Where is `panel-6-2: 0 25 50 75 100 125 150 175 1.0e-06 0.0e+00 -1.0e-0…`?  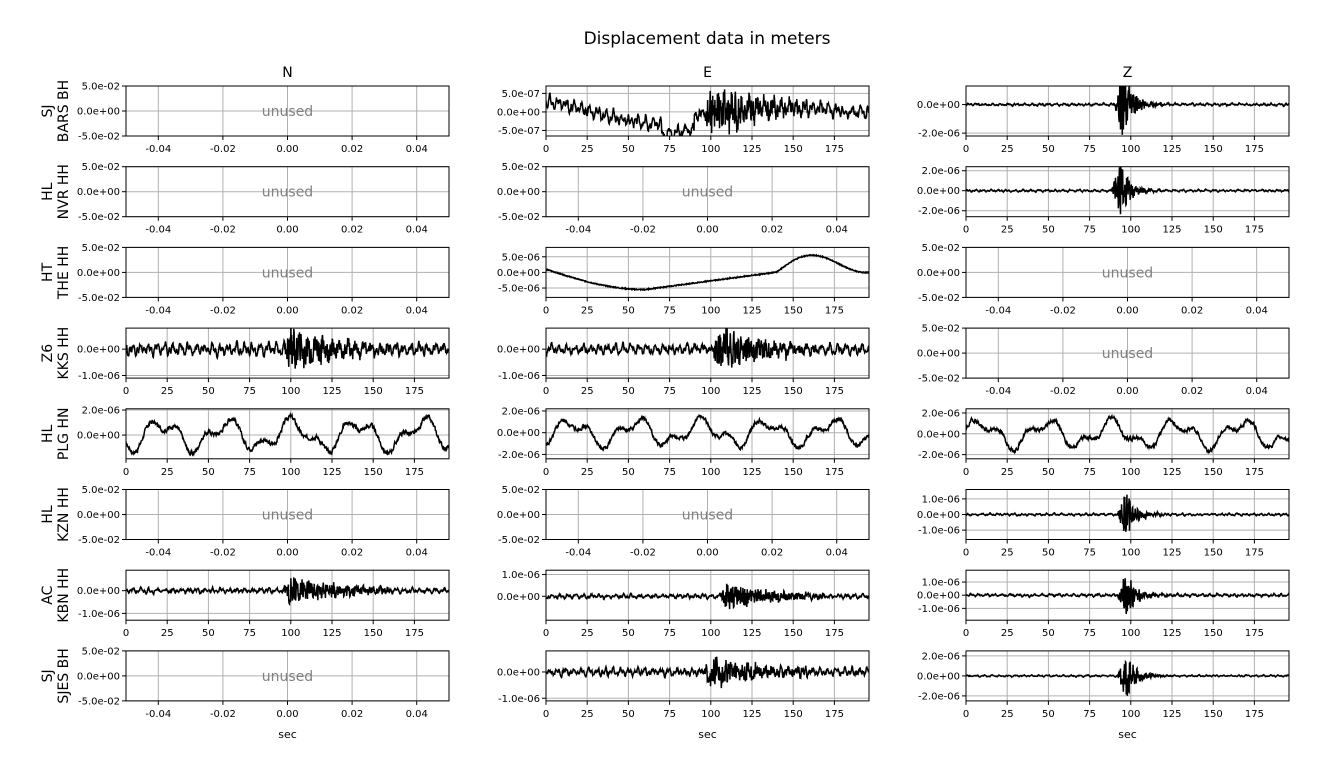
panel-6-2: 0 25 50 75 100 125 150 175 1.0e-06 0.0e+00 -1.0e-0… is located at coordinates (1103, 604).